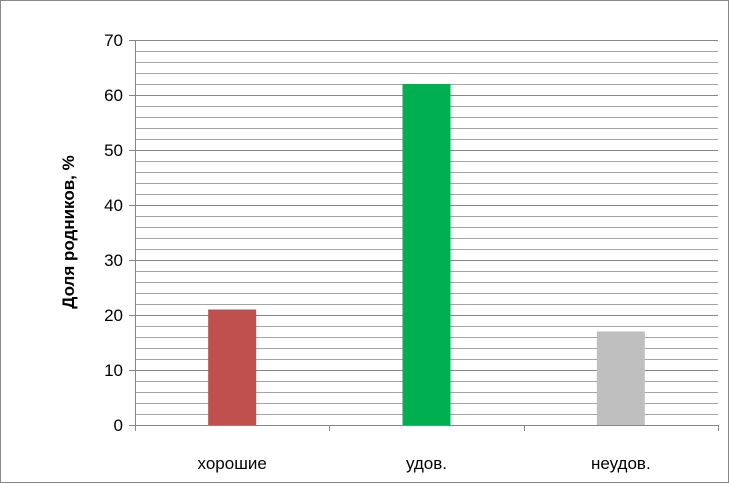 This screenshot has width=729, height=484. Describe the element at coordinates (113, 370) in the screenshot. I see `y-tick-label: 10` at that location.